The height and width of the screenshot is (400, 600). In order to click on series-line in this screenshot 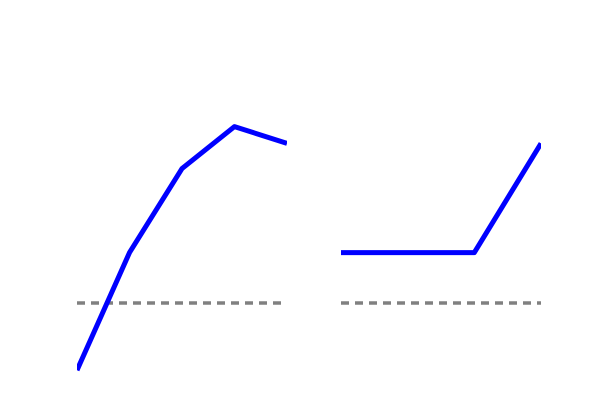, I will do `click(441, 199)`.